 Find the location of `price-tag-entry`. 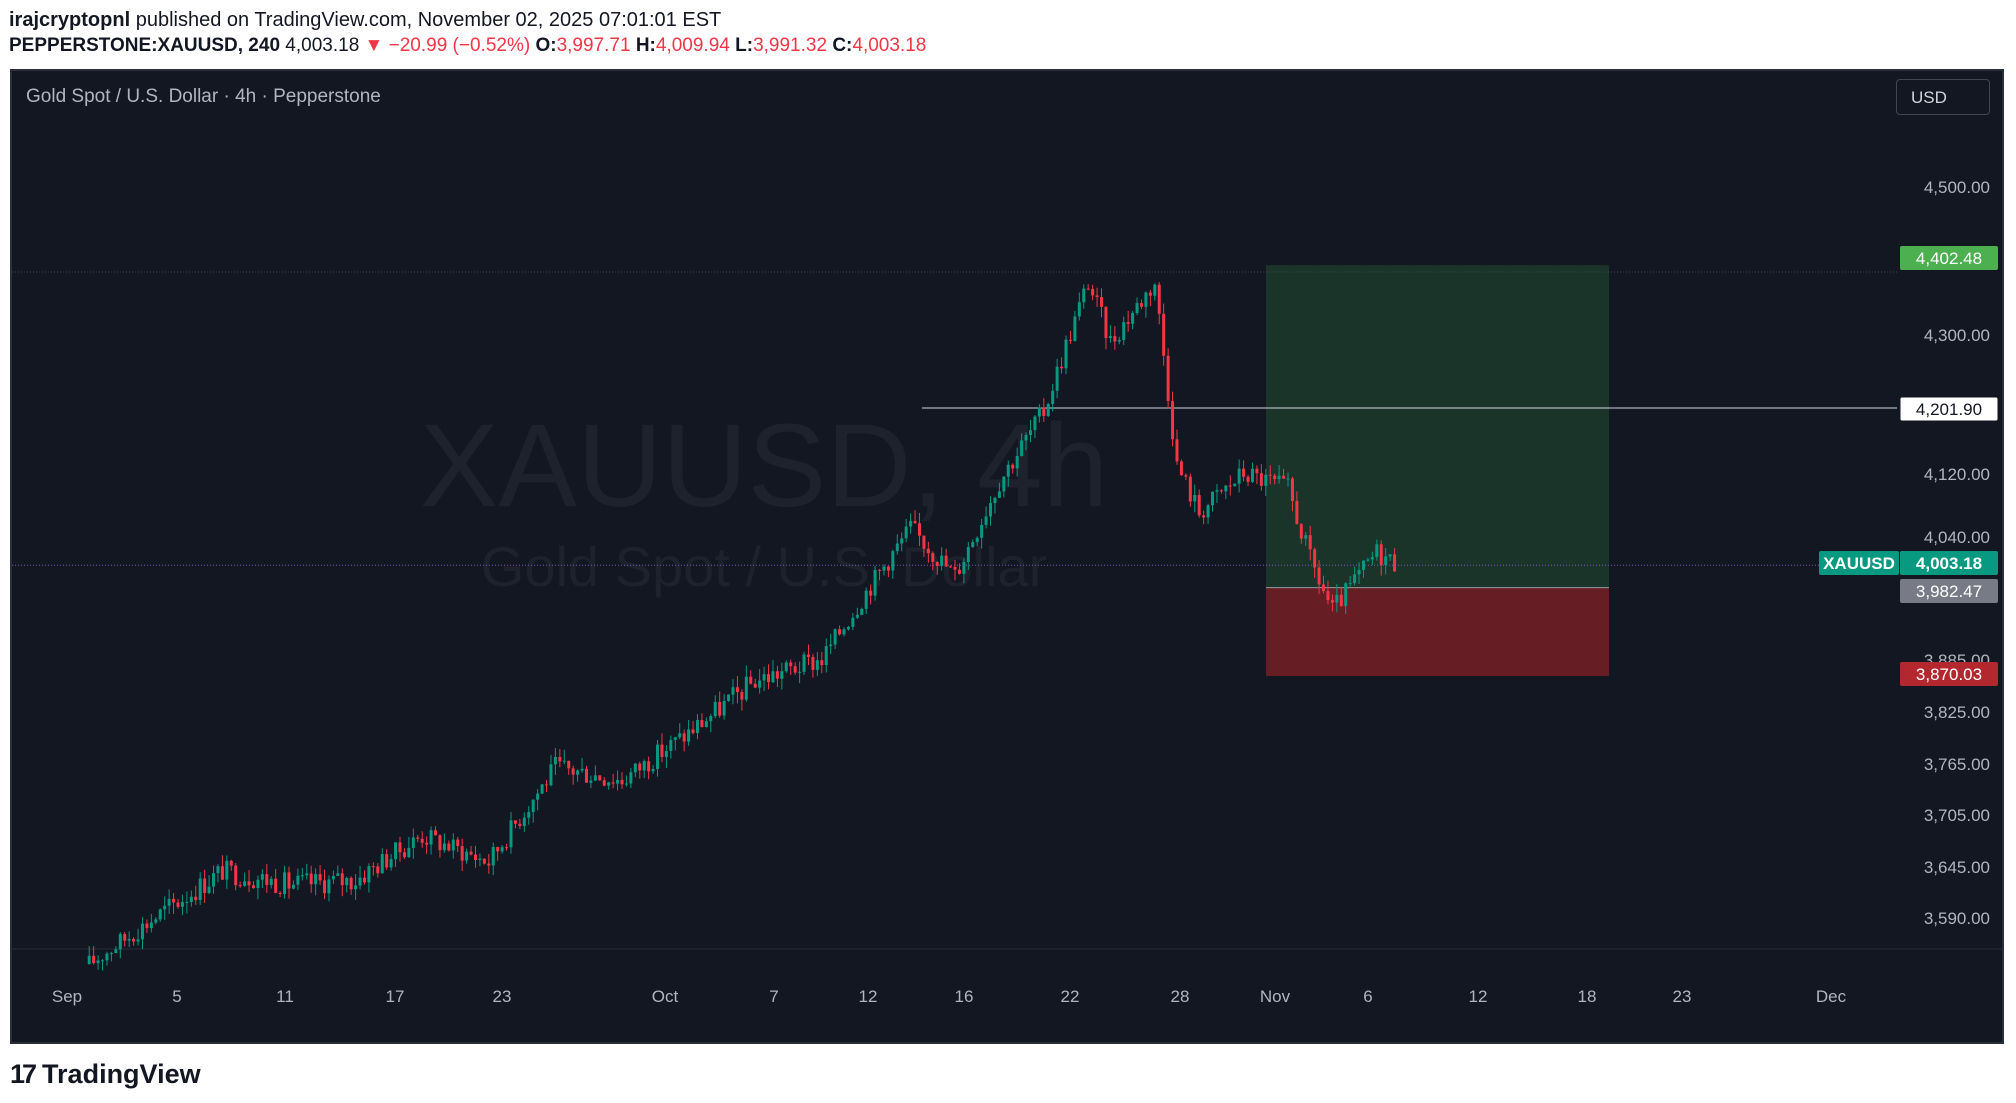

price-tag-entry is located at coordinates (1949, 591).